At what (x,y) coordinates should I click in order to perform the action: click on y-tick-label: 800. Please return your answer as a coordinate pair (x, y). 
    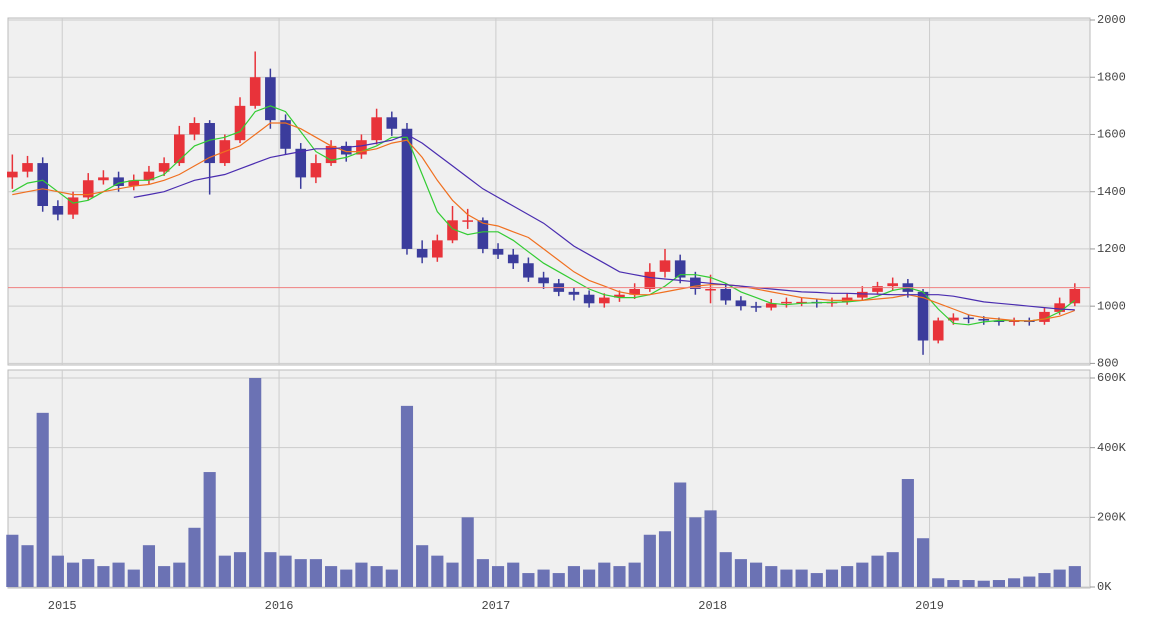
    Looking at the image, I should click on (1108, 364).